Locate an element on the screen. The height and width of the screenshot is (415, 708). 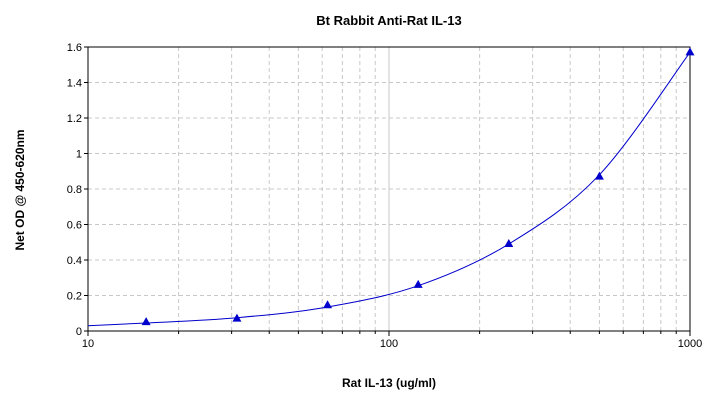
y-tick-label: 0 is located at coordinates (79, 332).